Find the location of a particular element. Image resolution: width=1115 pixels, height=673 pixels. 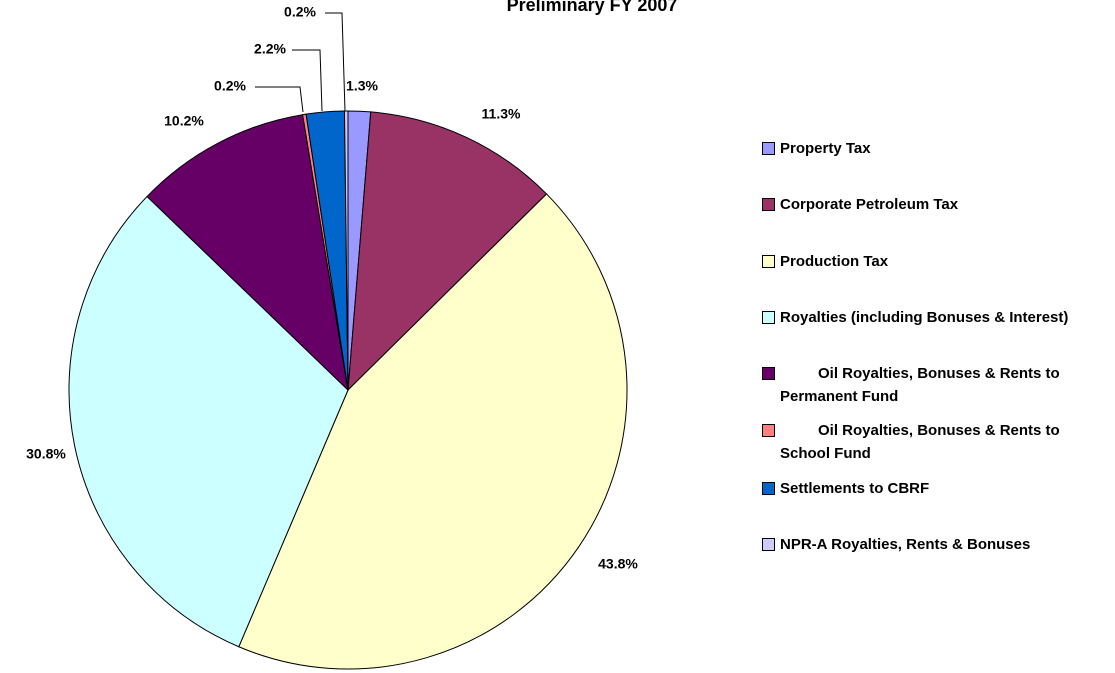

data-label: 2.2% is located at coordinates (270, 49).